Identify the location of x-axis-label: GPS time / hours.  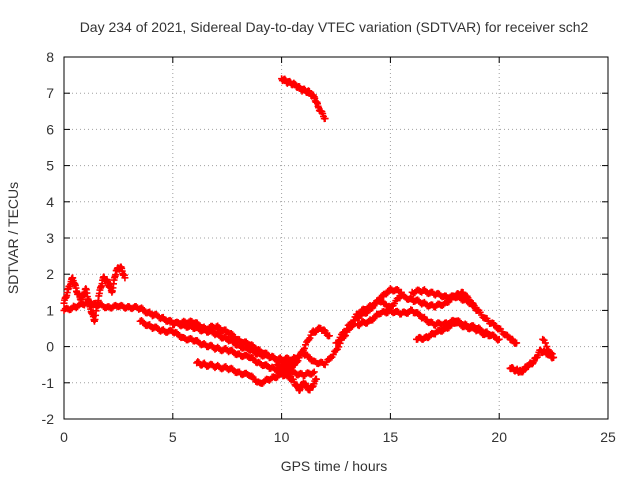
(334, 466).